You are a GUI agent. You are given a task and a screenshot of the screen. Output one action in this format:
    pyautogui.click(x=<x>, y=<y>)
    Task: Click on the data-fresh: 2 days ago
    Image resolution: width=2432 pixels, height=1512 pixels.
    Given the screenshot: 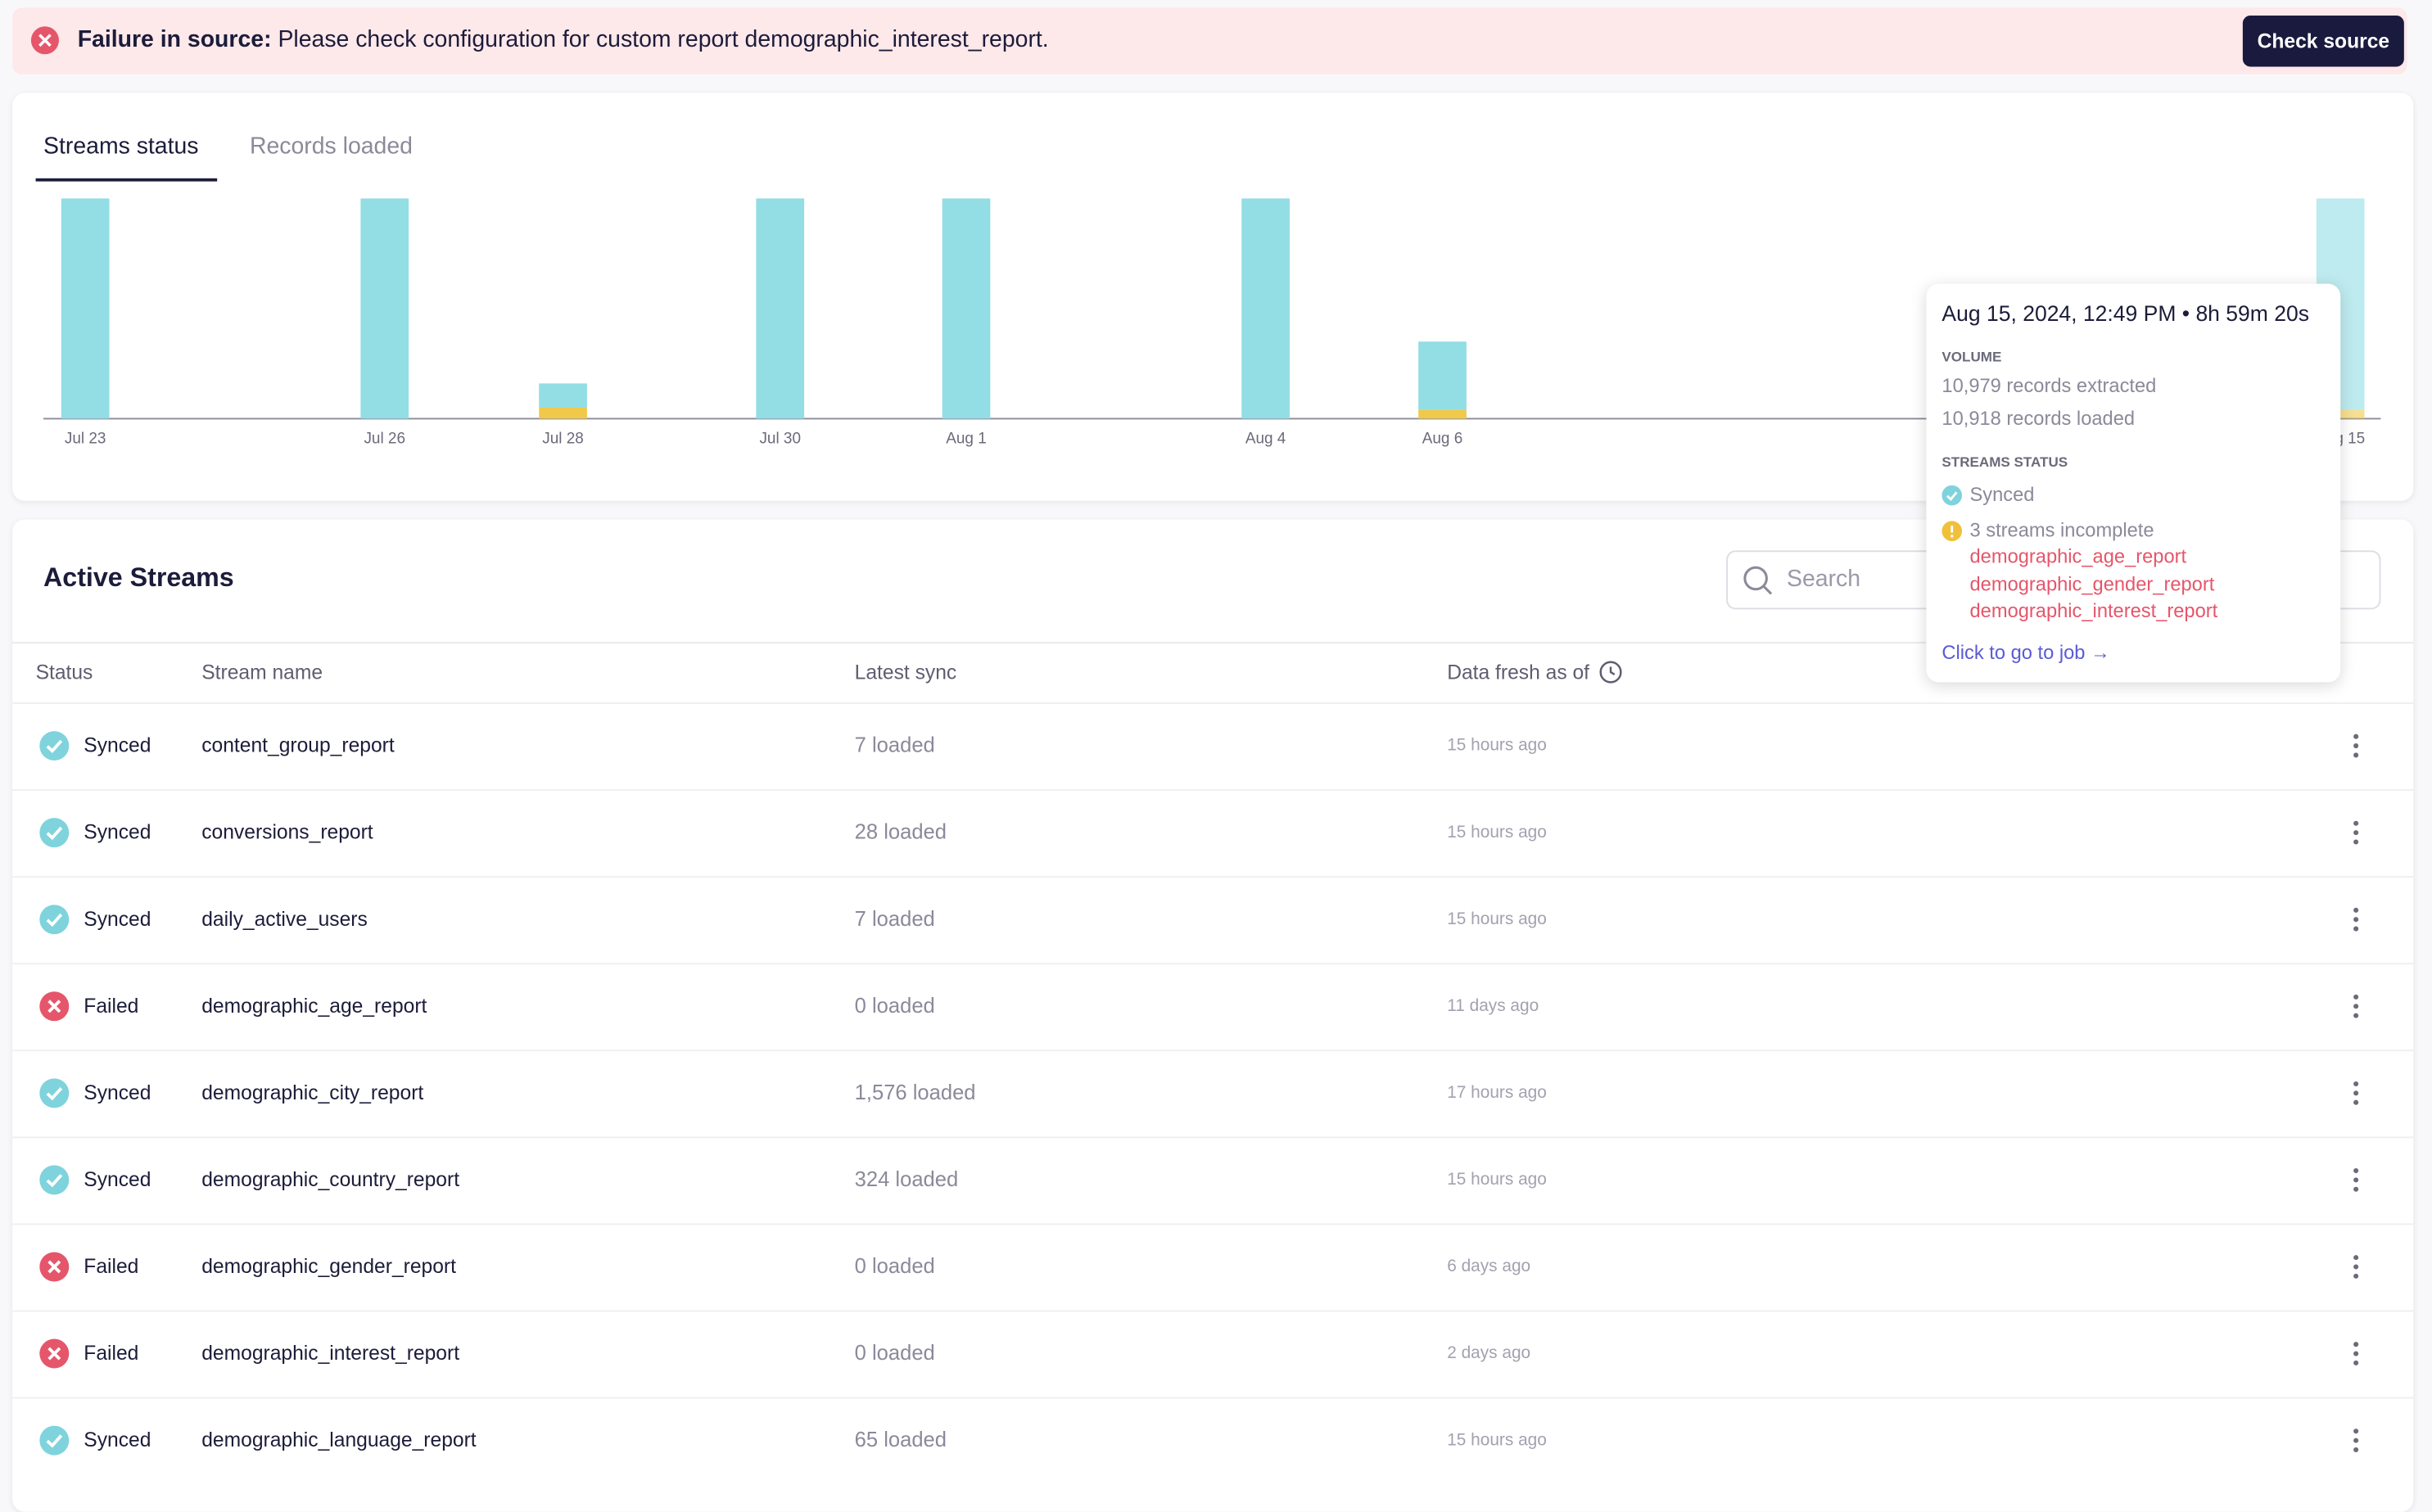 What is the action you would take?
    pyautogui.click(x=1489, y=1353)
    